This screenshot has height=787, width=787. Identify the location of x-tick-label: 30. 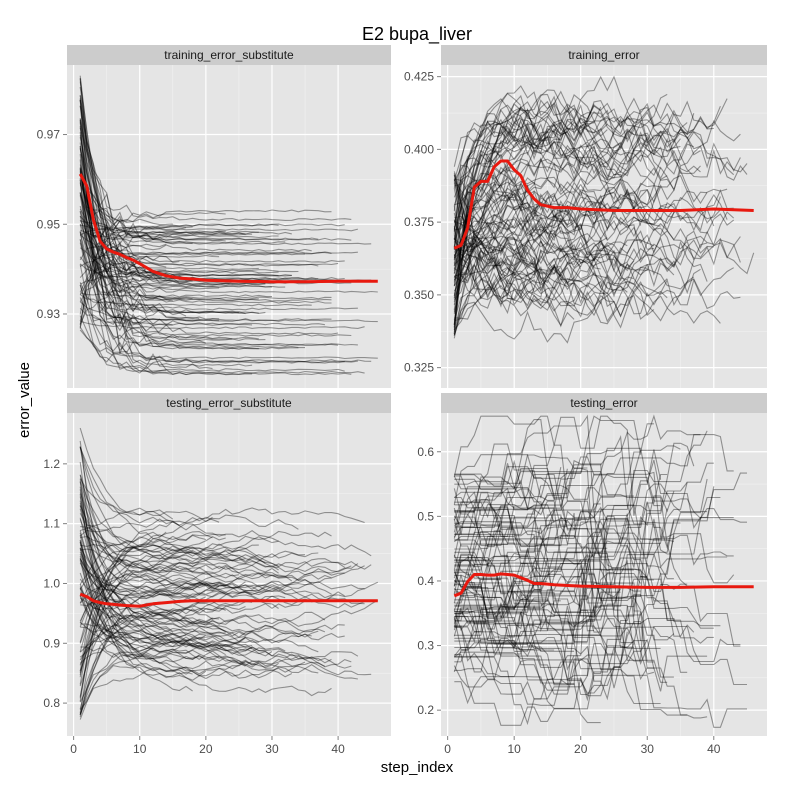
(648, 749).